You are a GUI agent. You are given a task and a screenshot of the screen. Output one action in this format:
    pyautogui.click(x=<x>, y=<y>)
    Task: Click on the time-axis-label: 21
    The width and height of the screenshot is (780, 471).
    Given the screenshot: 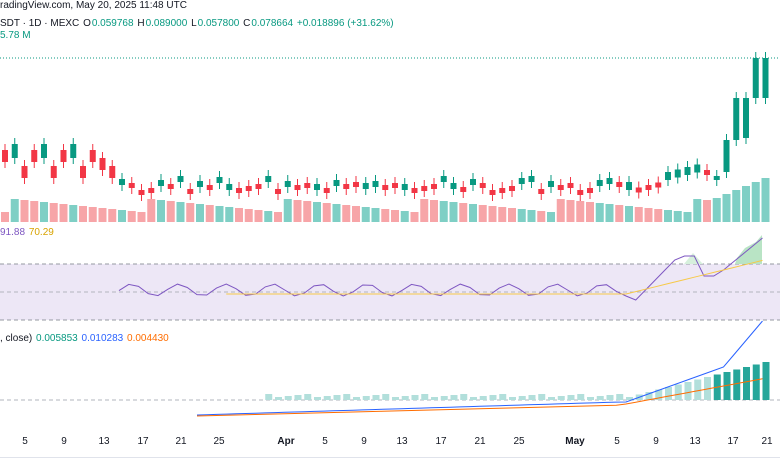 What is the action you would take?
    pyautogui.click(x=181, y=441)
    